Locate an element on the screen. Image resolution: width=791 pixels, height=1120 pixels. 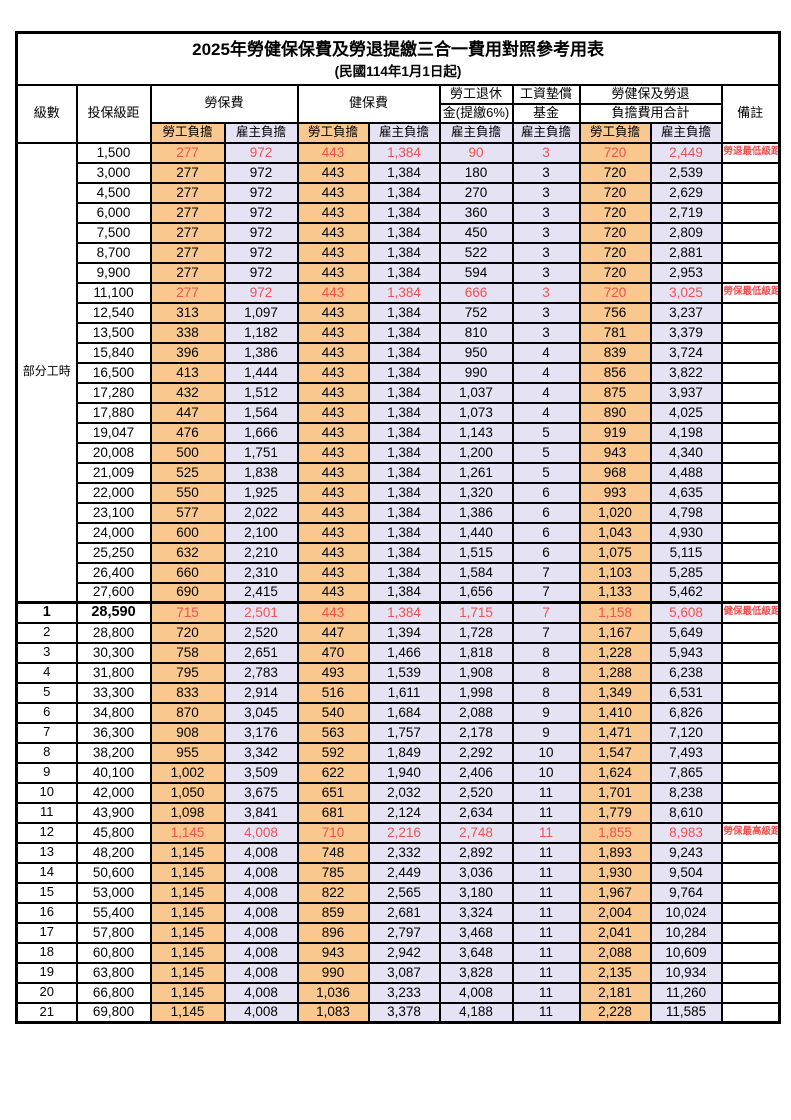
total-employee-cell: 1,701 is located at coordinates (615, 792).